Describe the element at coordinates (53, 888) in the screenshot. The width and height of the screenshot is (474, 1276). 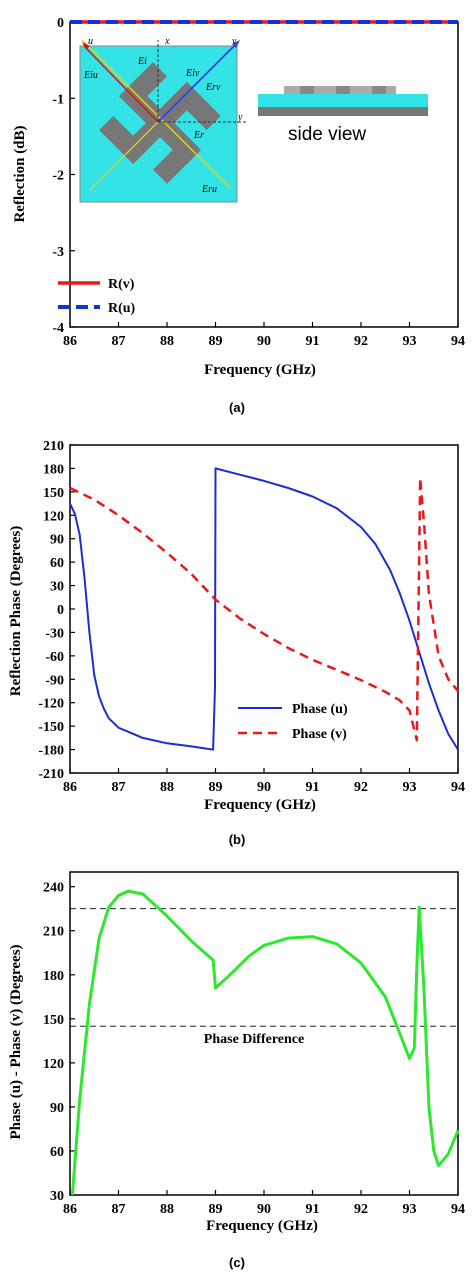
I see `y-tick-label: 240` at that location.